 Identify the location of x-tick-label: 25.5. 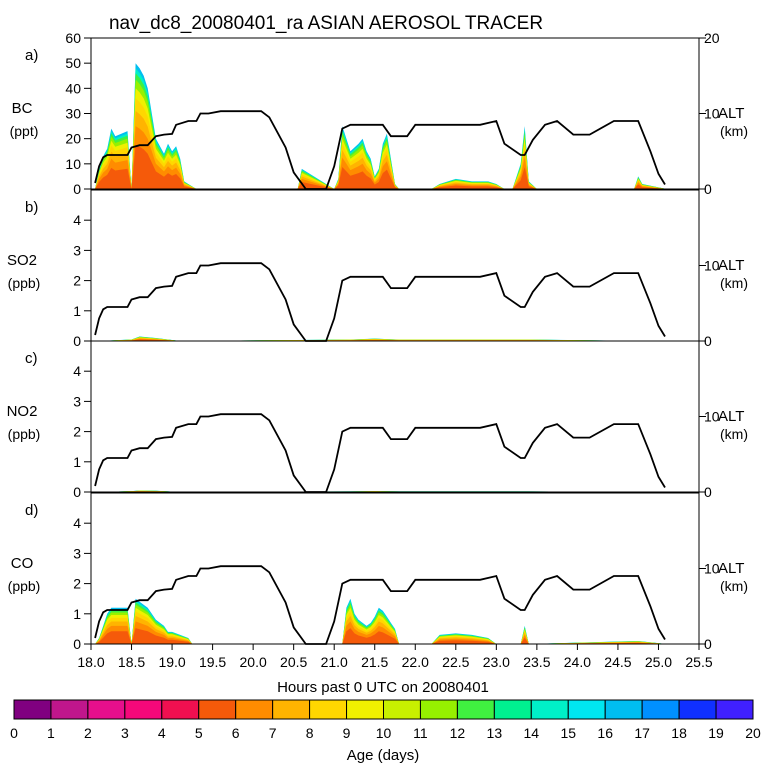
(698, 662).